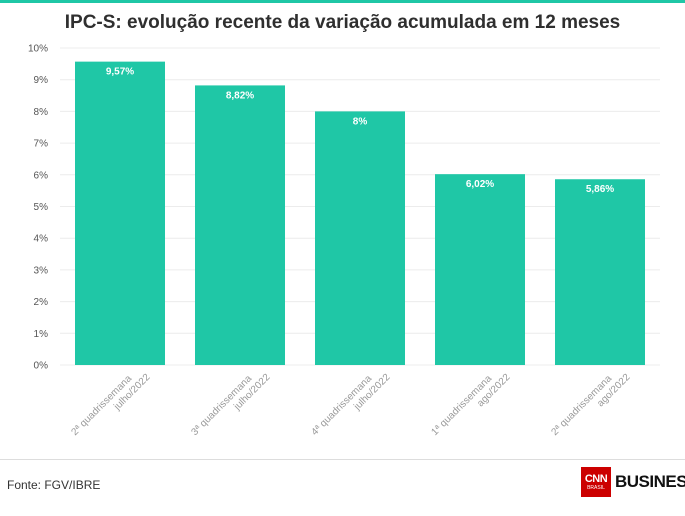 This screenshot has height=516, width=685. Describe the element at coordinates (342, 1) in the screenshot. I see `top-accent-line` at that location.